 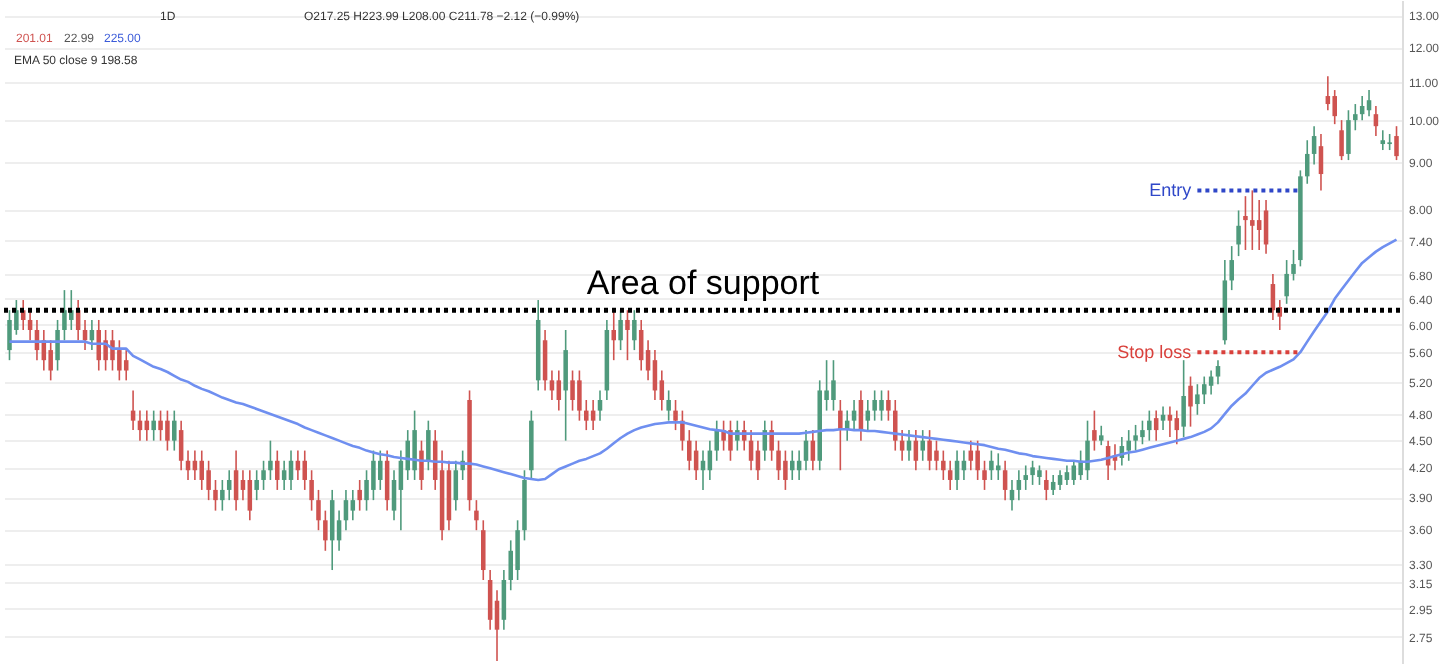 What do you see at coordinates (703, 283) in the screenshot?
I see `ref-line-label: Area of support` at bounding box center [703, 283].